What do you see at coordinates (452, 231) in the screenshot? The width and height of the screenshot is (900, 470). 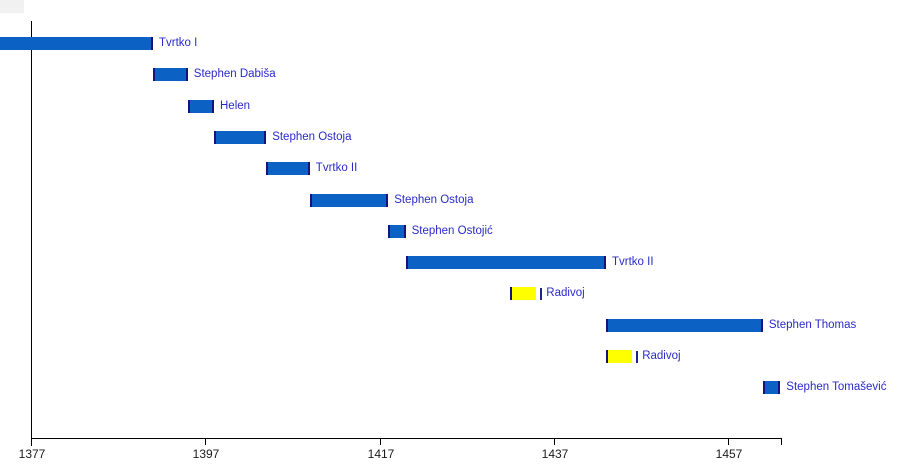 I see `bar-label: Stephen Ostojić` at bounding box center [452, 231].